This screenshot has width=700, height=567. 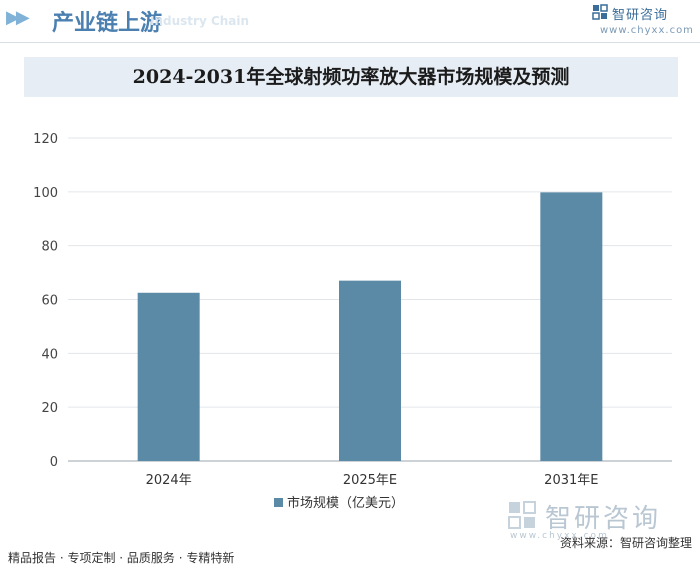 What do you see at coordinates (169, 480) in the screenshot?
I see `x-tick-label: 2024年` at bounding box center [169, 480].